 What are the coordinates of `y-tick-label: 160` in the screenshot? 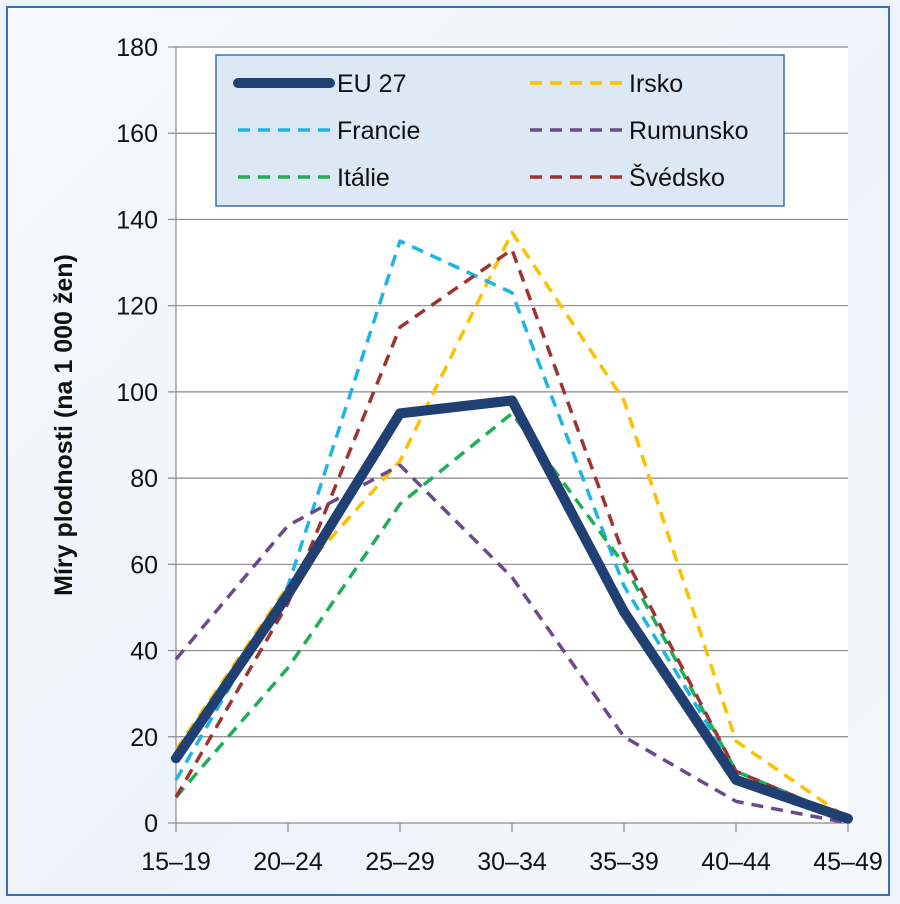 It's located at (137, 134).